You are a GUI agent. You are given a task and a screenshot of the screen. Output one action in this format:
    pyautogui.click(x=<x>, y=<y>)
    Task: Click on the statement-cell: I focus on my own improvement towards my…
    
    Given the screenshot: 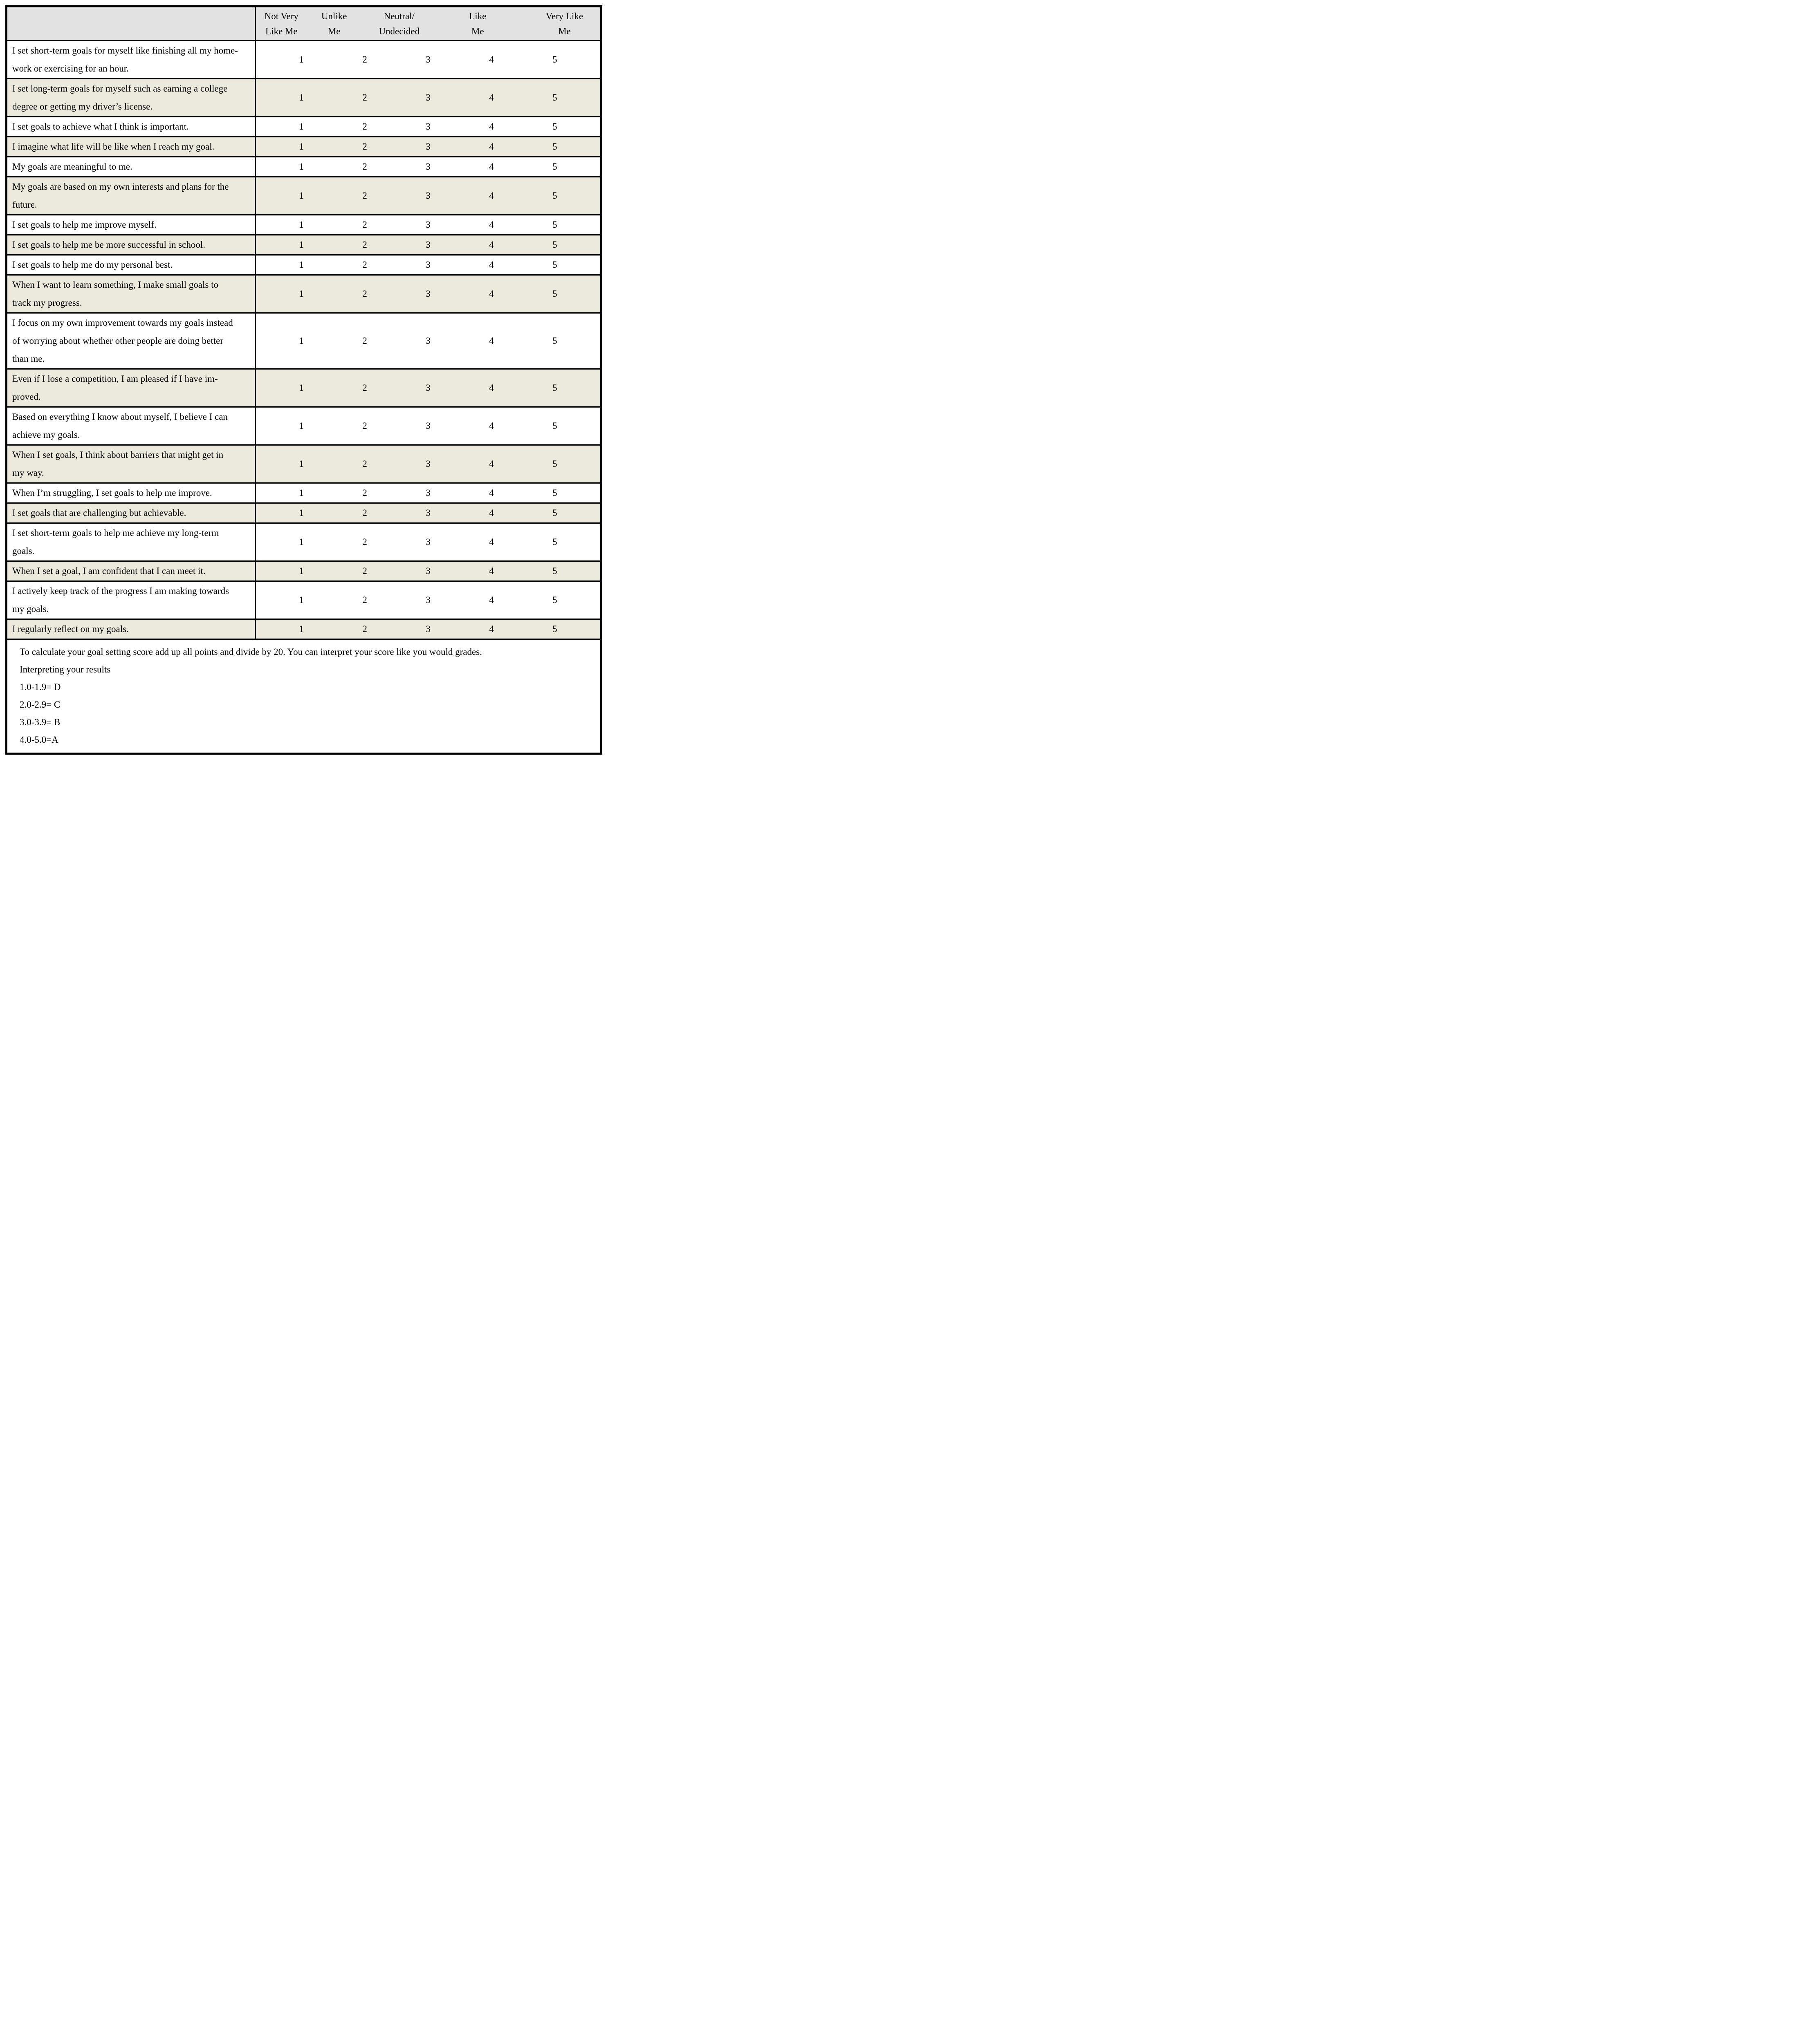 What is the action you would take?
    pyautogui.click(x=131, y=341)
    